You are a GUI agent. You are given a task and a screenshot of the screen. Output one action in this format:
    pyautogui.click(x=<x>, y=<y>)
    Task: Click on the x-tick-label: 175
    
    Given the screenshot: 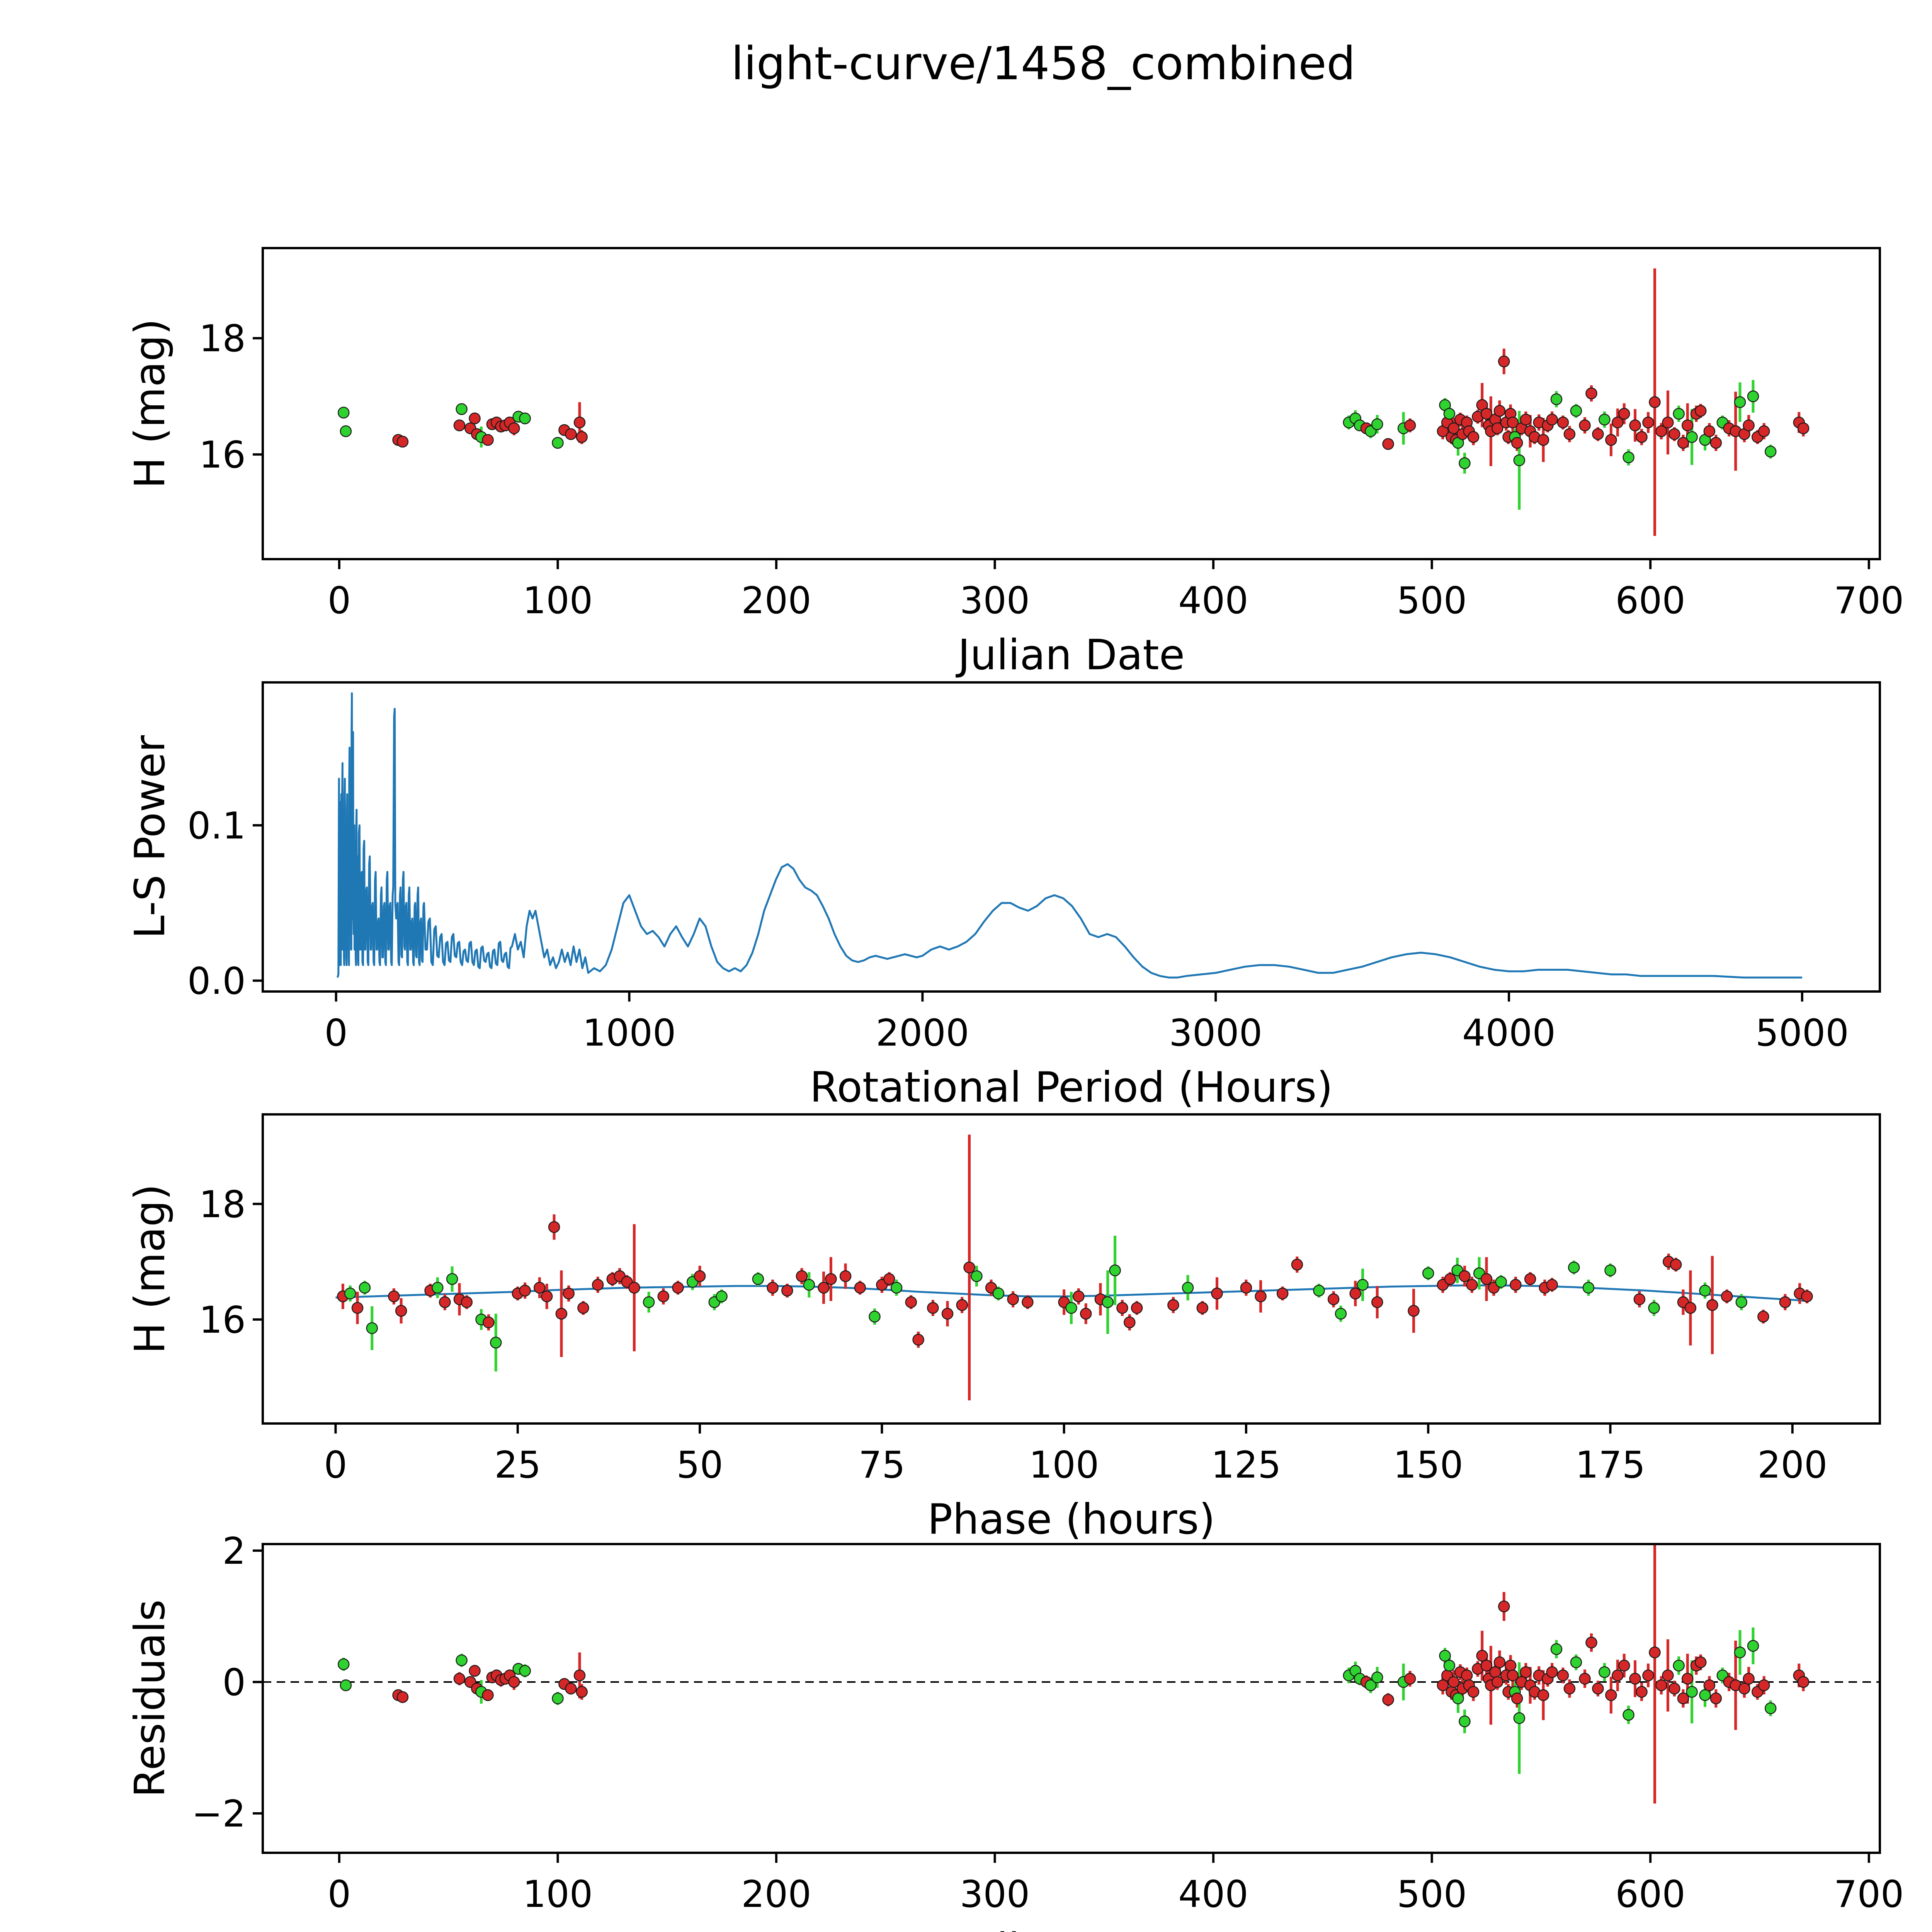 What is the action you would take?
    pyautogui.click(x=1610, y=1465)
    